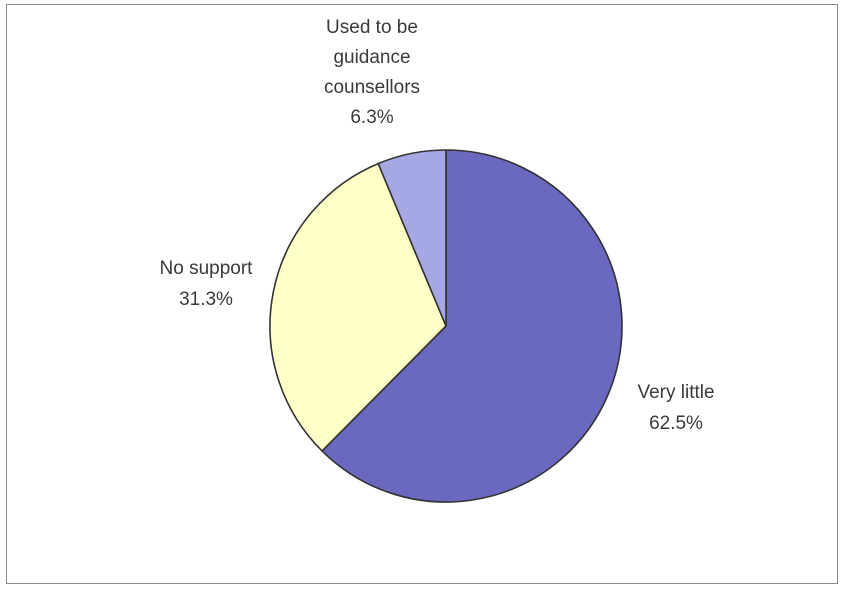 The height and width of the screenshot is (591, 845). Describe the element at coordinates (207, 284) in the screenshot. I see `slice-label-no-support: No support 31.3%` at that location.